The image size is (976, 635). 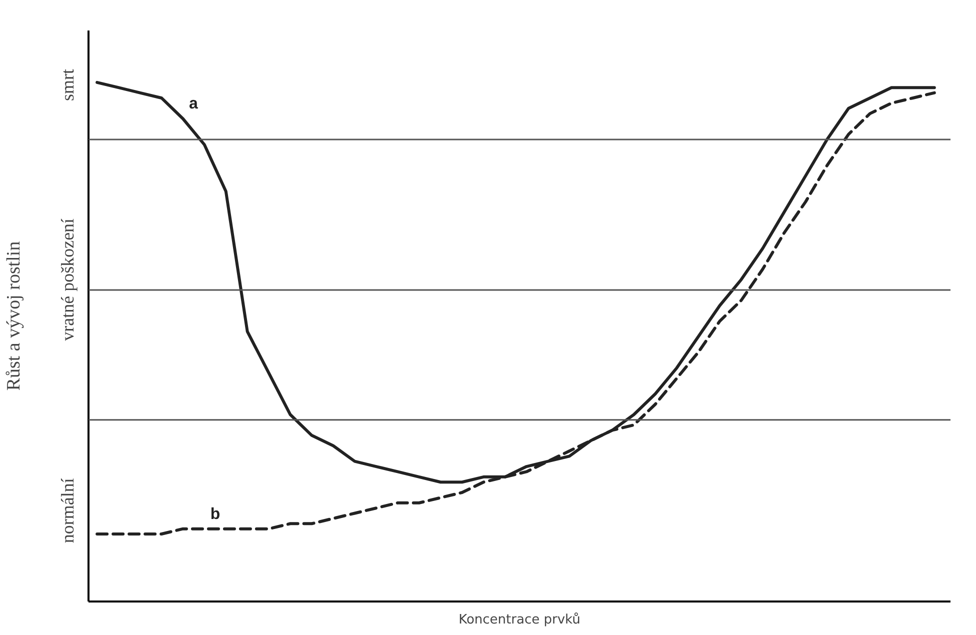 I want to click on text: normální, so click(x=68, y=511).